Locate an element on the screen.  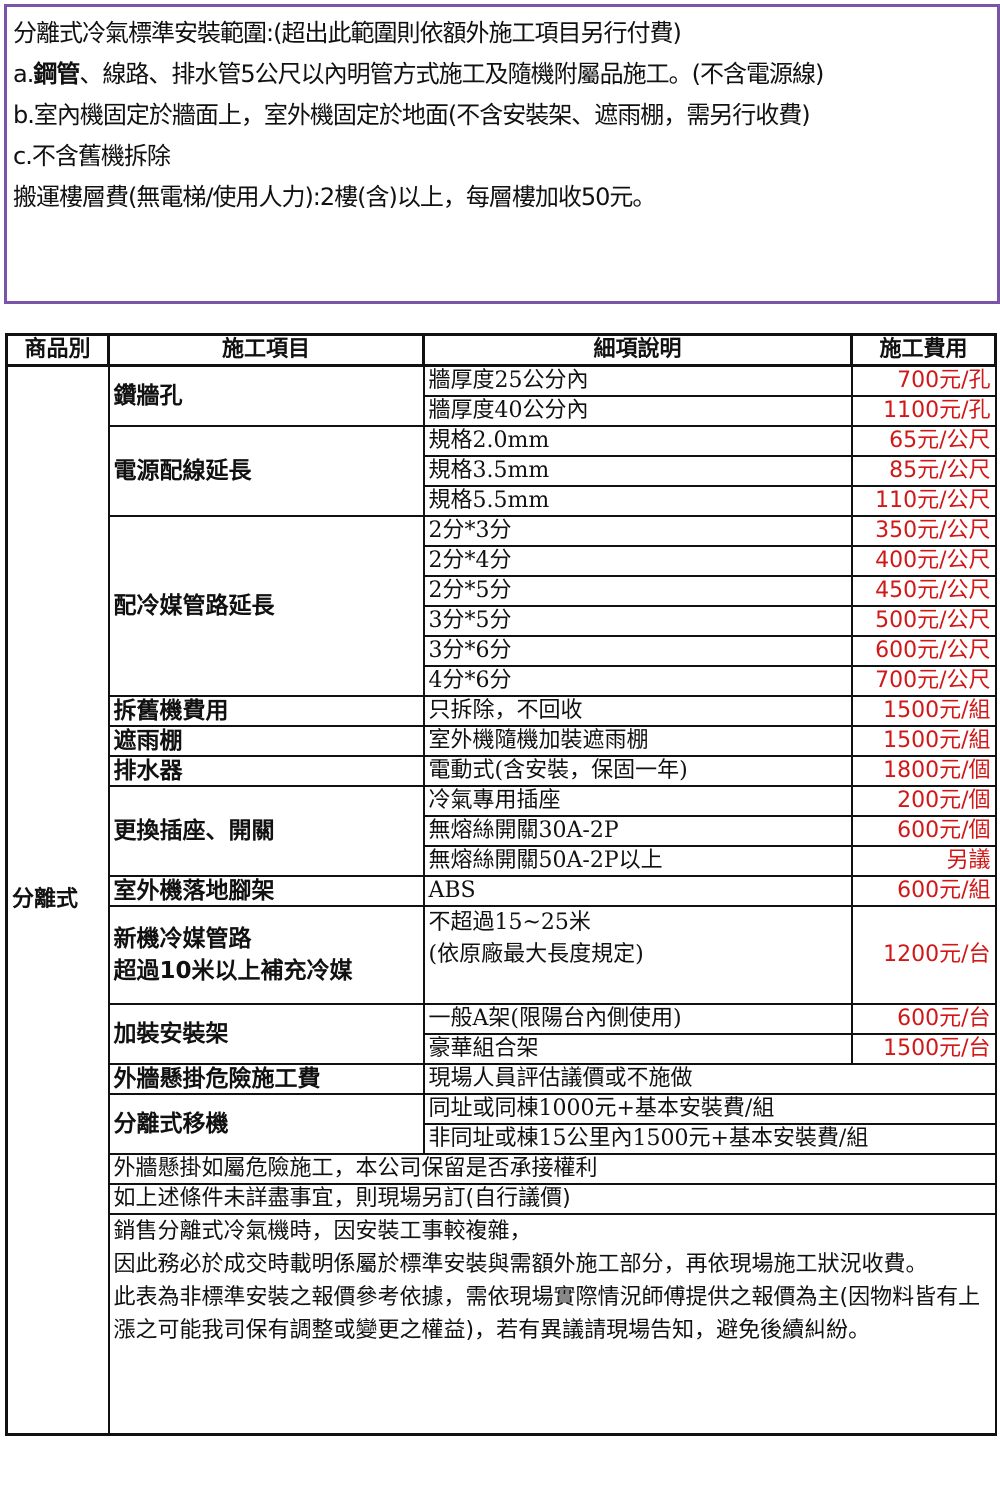
price: 1500元/台 is located at coordinates (923, 1049).